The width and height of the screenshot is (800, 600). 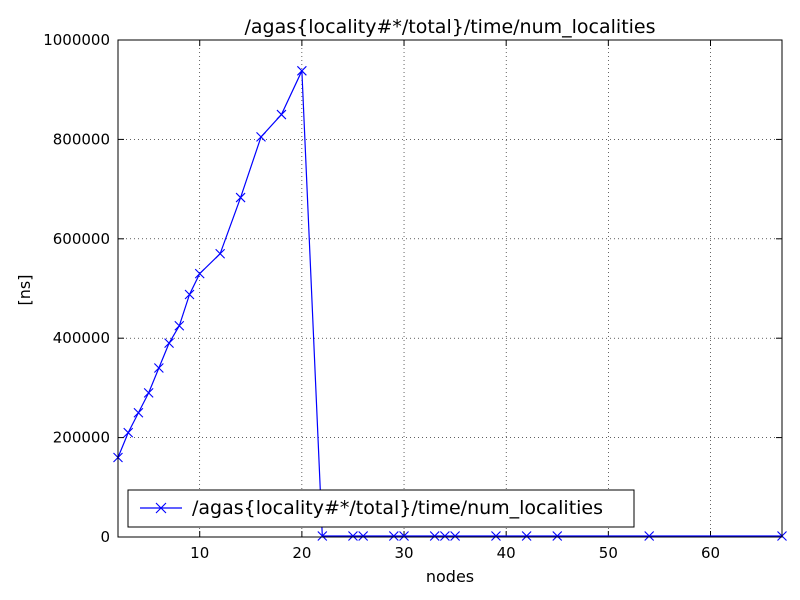 I want to click on x-tick-label: 50, so click(x=608, y=553).